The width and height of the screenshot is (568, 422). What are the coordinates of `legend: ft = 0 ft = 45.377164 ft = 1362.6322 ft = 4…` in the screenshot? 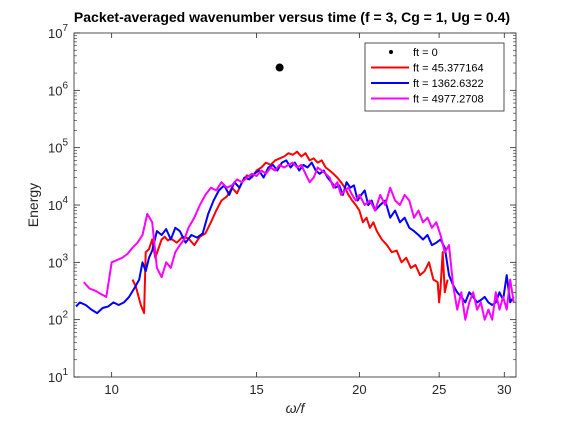 It's located at (434, 77).